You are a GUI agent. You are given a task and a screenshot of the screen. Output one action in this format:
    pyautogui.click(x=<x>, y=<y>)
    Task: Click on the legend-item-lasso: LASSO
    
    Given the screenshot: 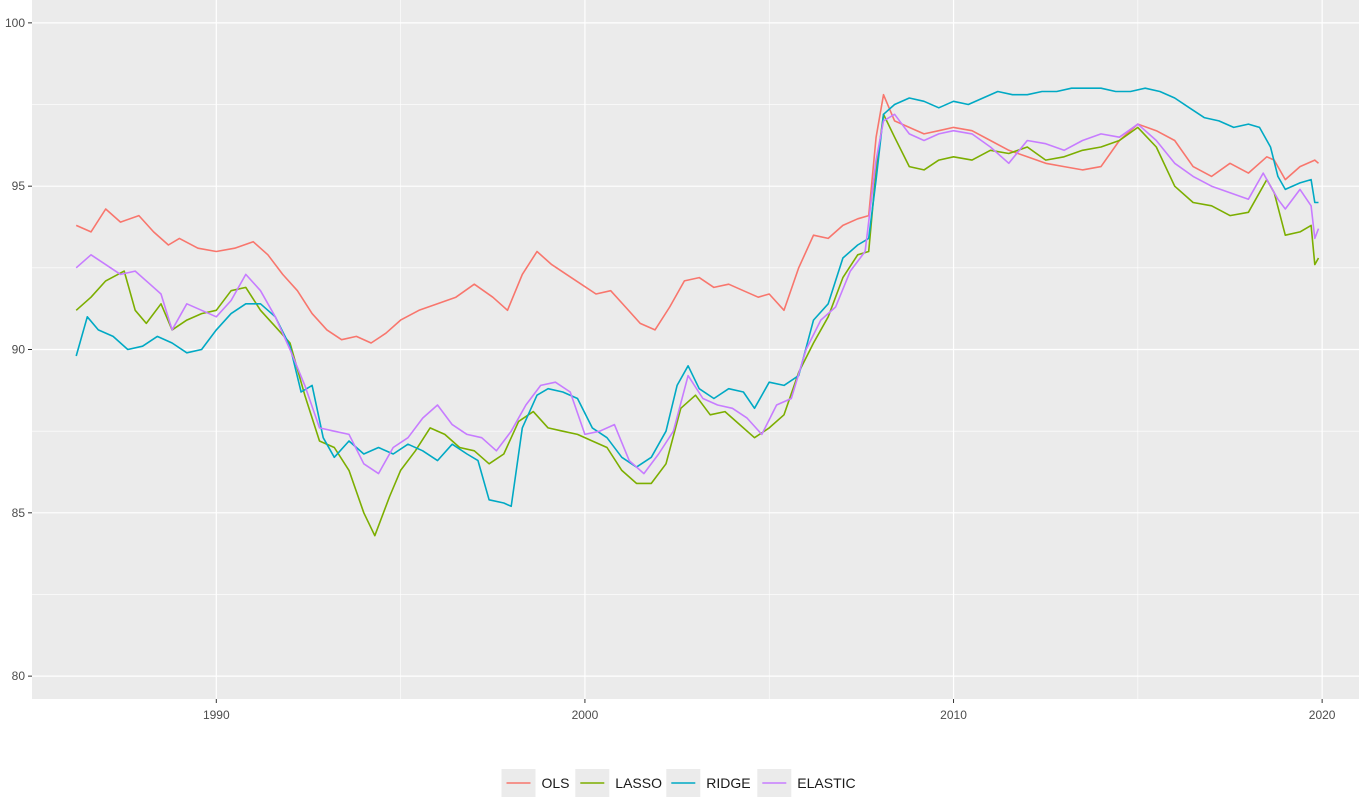 What is the action you would take?
    pyautogui.click(x=618, y=783)
    